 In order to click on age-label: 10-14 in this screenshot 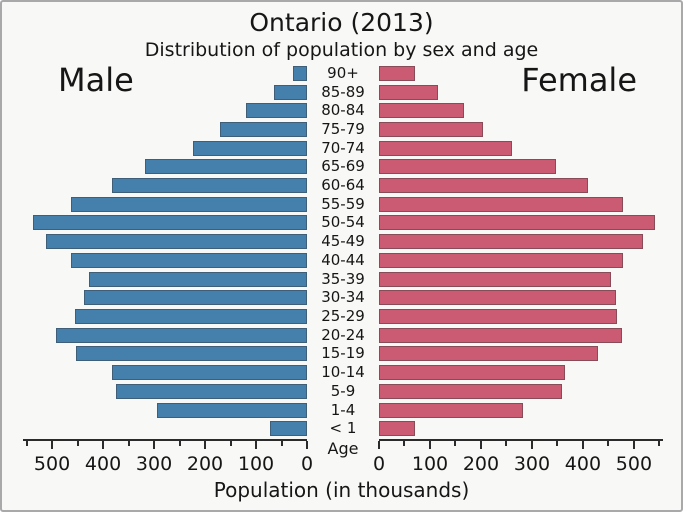, I will do `click(343, 372)`.